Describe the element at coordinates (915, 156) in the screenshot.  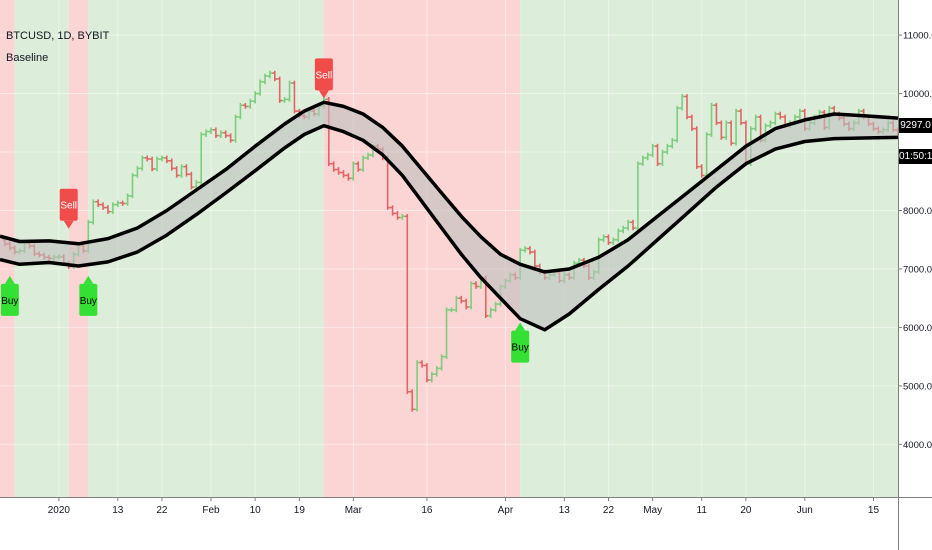
I see `countdown-label: 01:50:11` at that location.